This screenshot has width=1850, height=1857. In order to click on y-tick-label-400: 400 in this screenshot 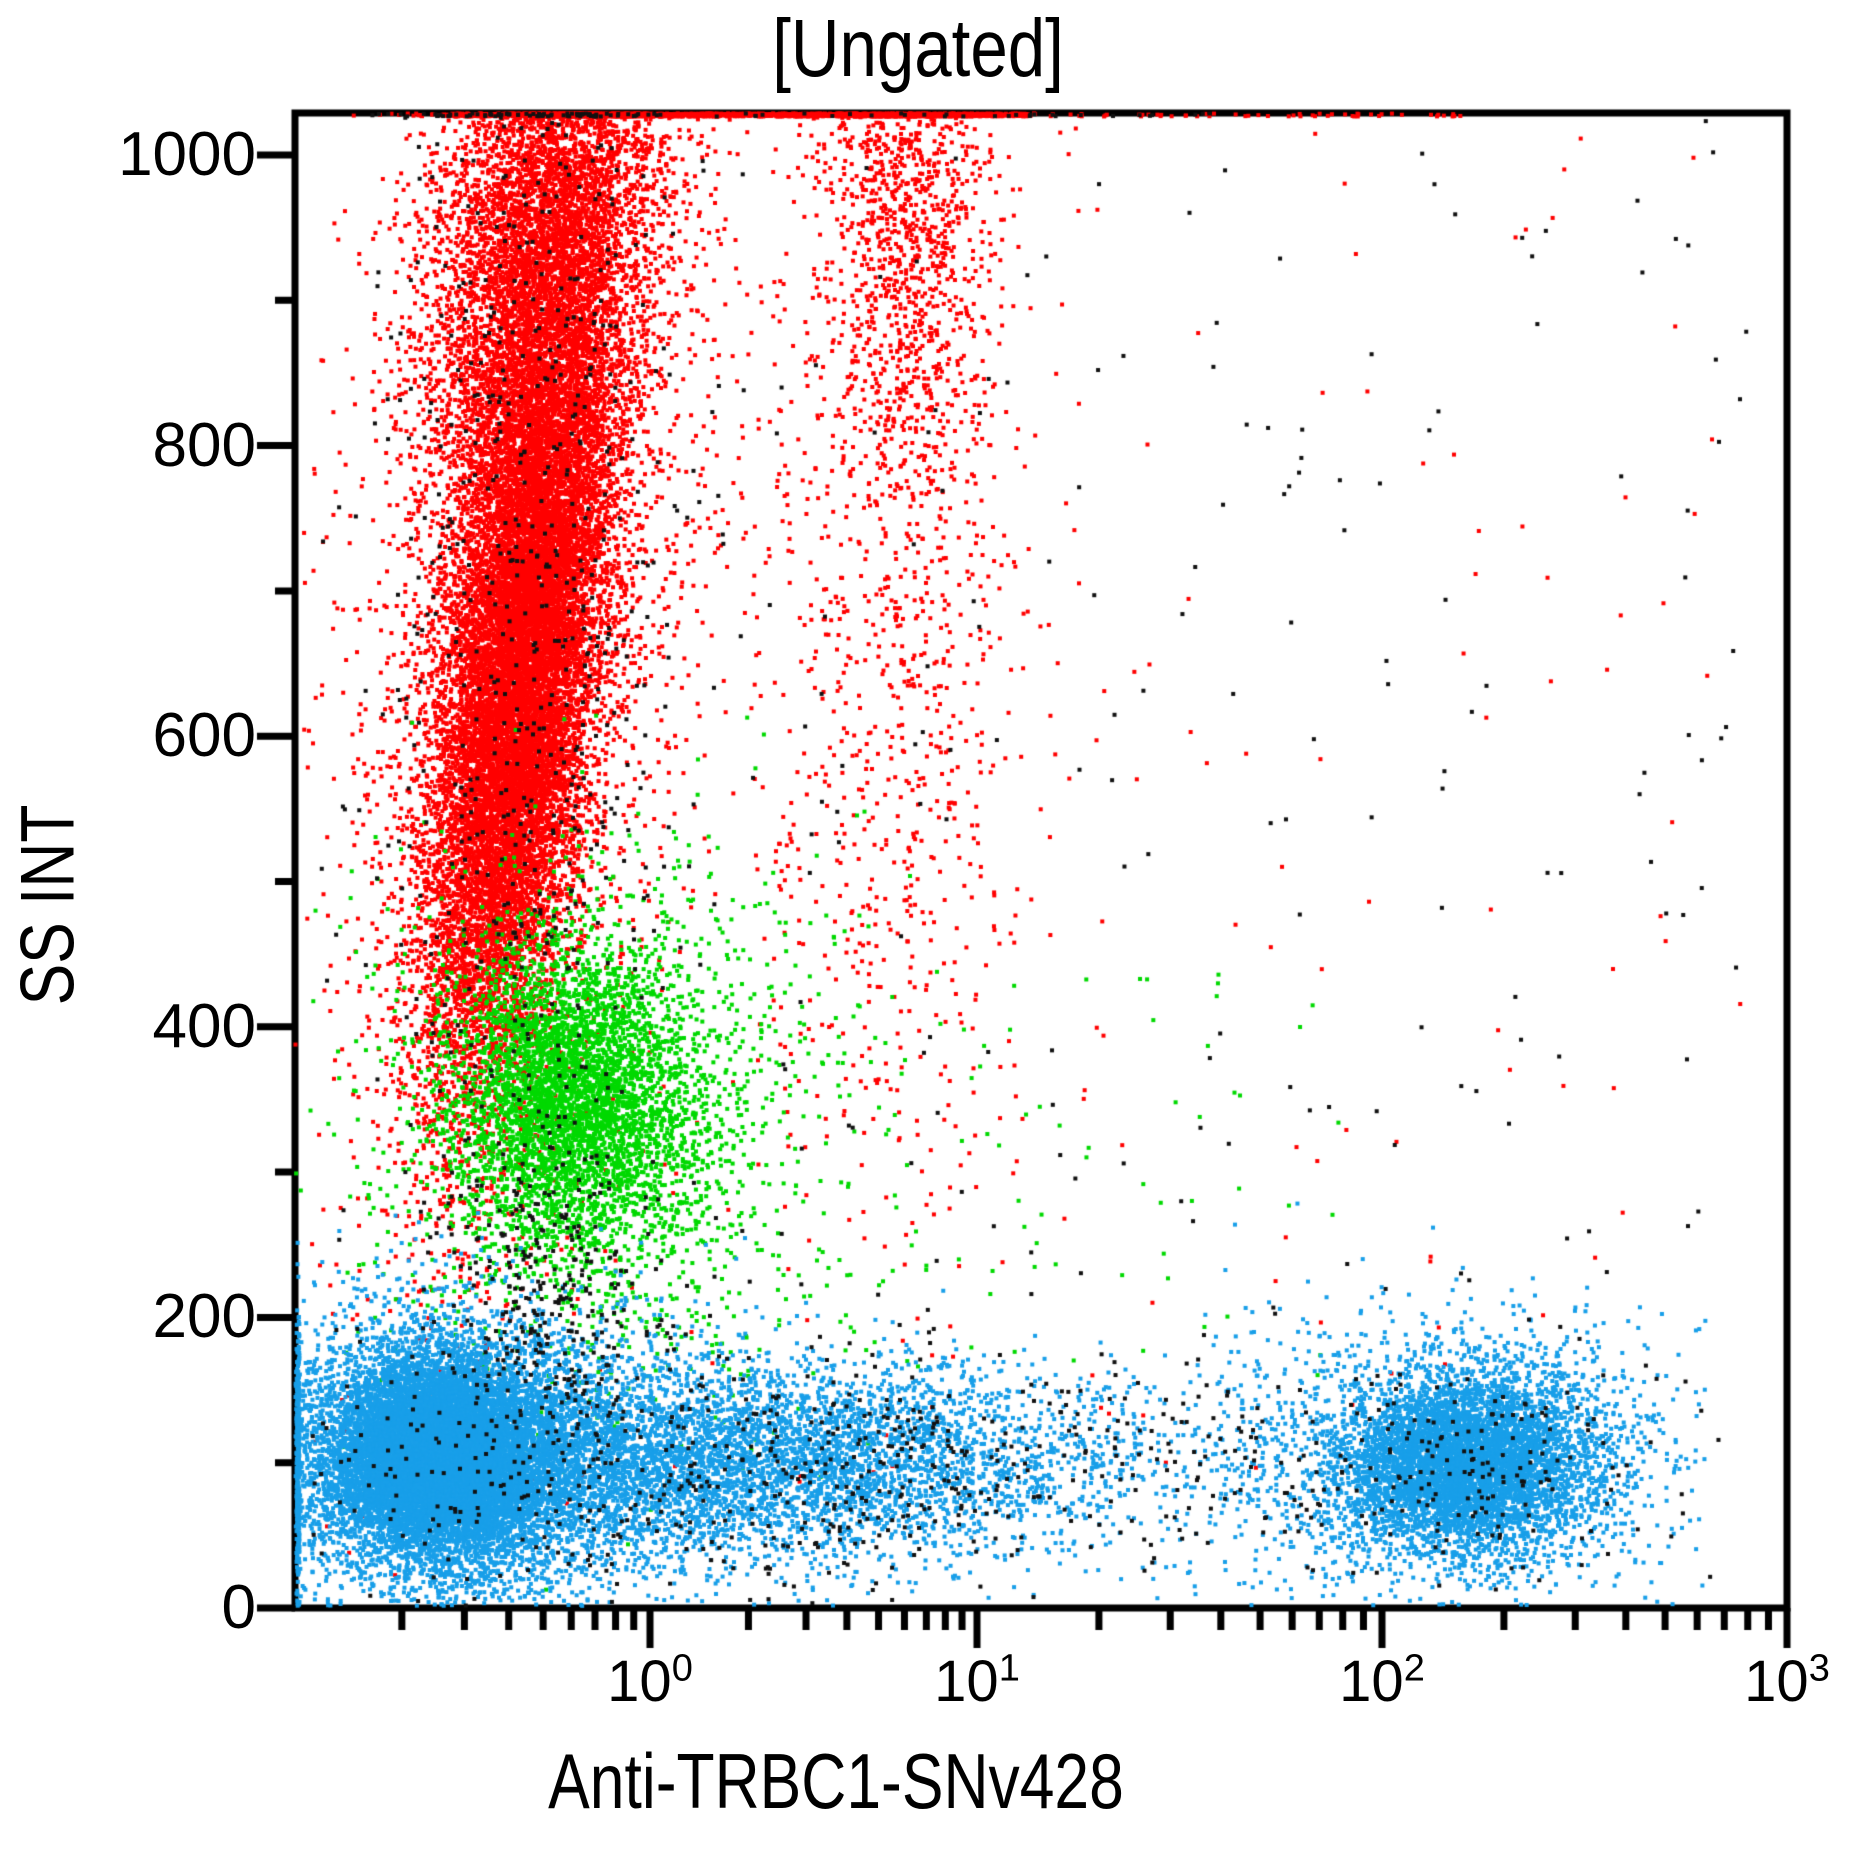, I will do `click(204, 1026)`.